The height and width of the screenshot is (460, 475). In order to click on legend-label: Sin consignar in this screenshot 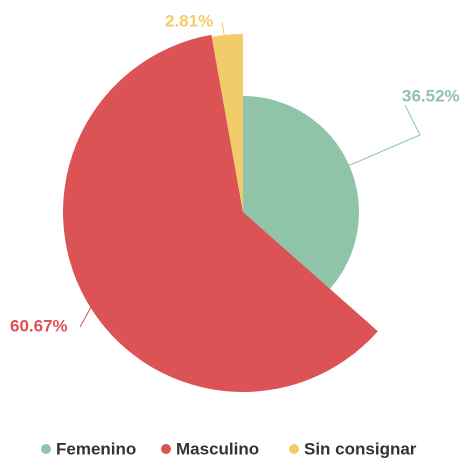, I will do `click(360, 448)`.